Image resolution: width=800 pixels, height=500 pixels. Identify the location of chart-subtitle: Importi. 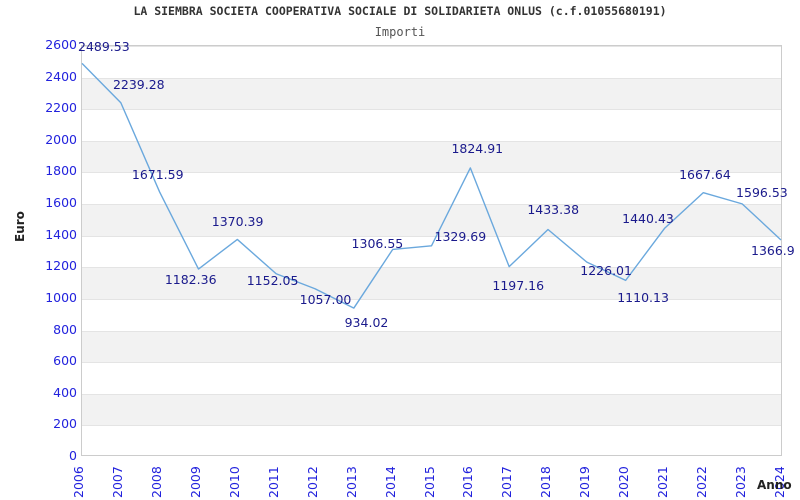
(400, 32).